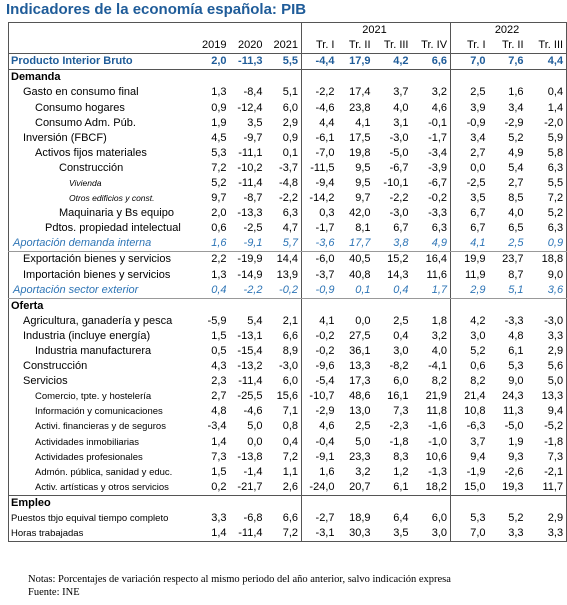 This screenshot has height=605, width=567. Describe the element at coordinates (478, 107) in the screenshot. I see `cell-value: 3,9` at that location.